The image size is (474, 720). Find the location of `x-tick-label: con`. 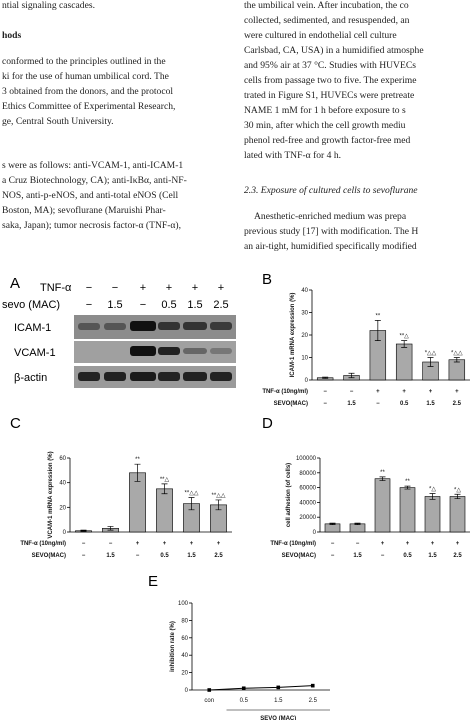

x-tick-label: con is located at coordinates (209, 701).